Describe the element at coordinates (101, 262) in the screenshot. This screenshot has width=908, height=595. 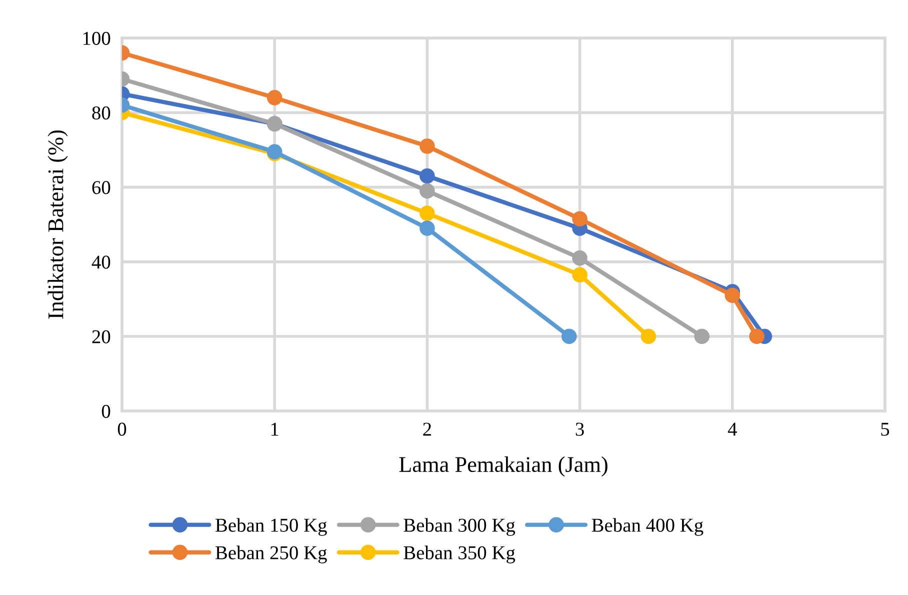
I see `y-tick-label: 40` at that location.